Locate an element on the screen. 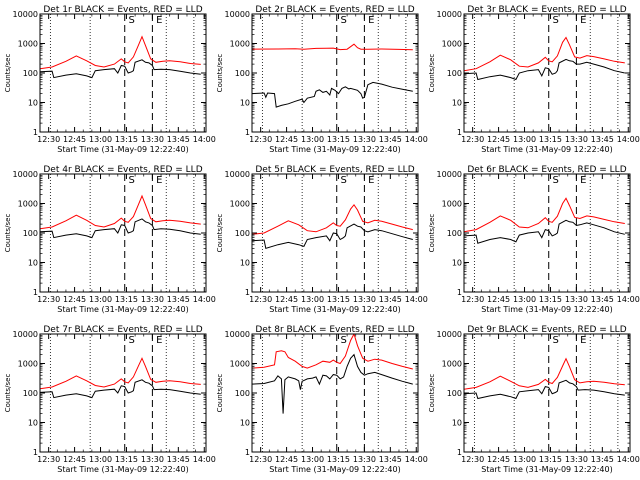  panel-title: Det 9r BLACK = Events, RED = LLD is located at coordinates (546, 330).